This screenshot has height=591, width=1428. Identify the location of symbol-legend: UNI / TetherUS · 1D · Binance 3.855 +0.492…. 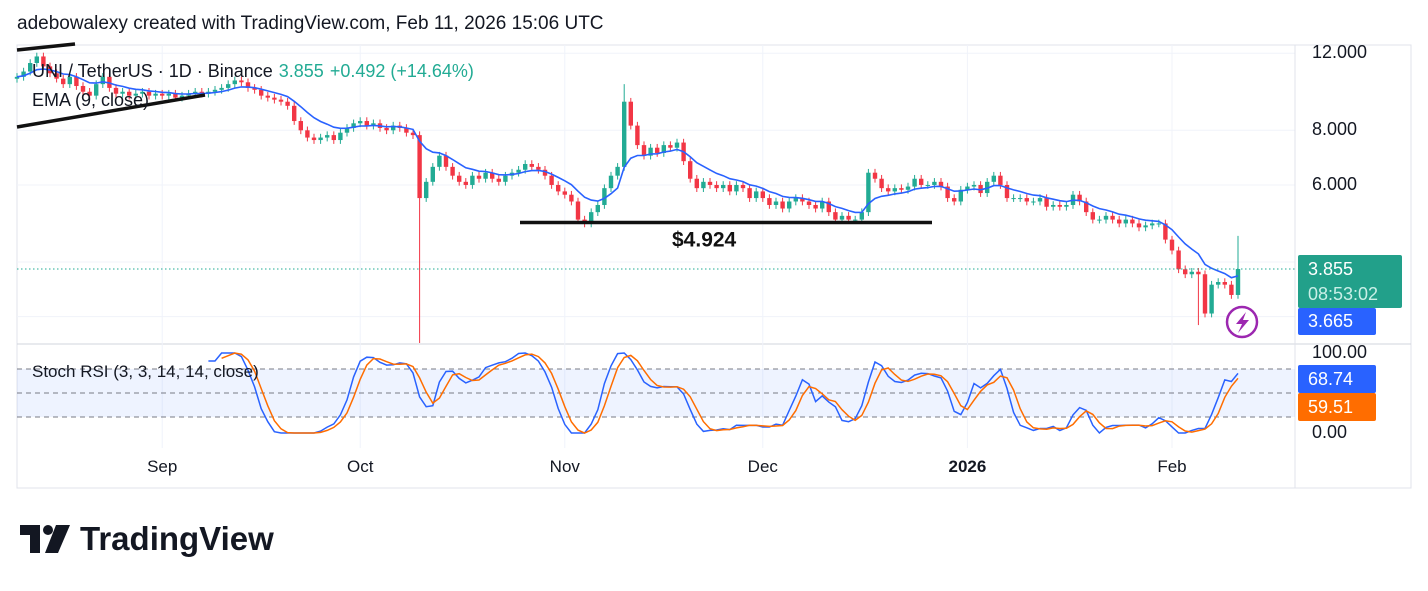
(253, 71).